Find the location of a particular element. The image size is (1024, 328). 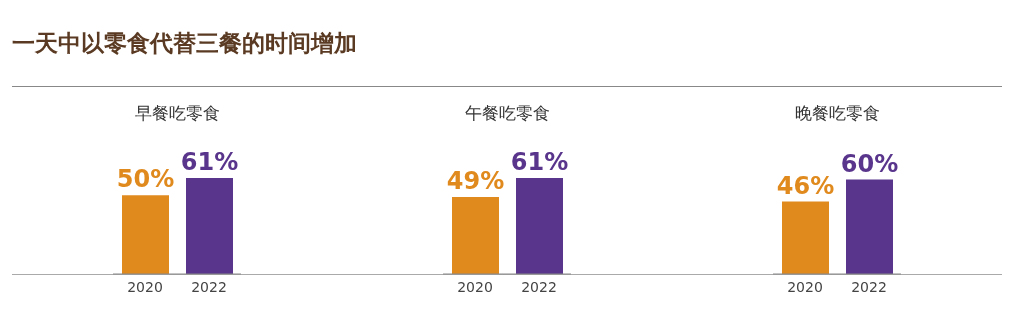

chart-title: 午餐吃零食 is located at coordinates (507, 113).